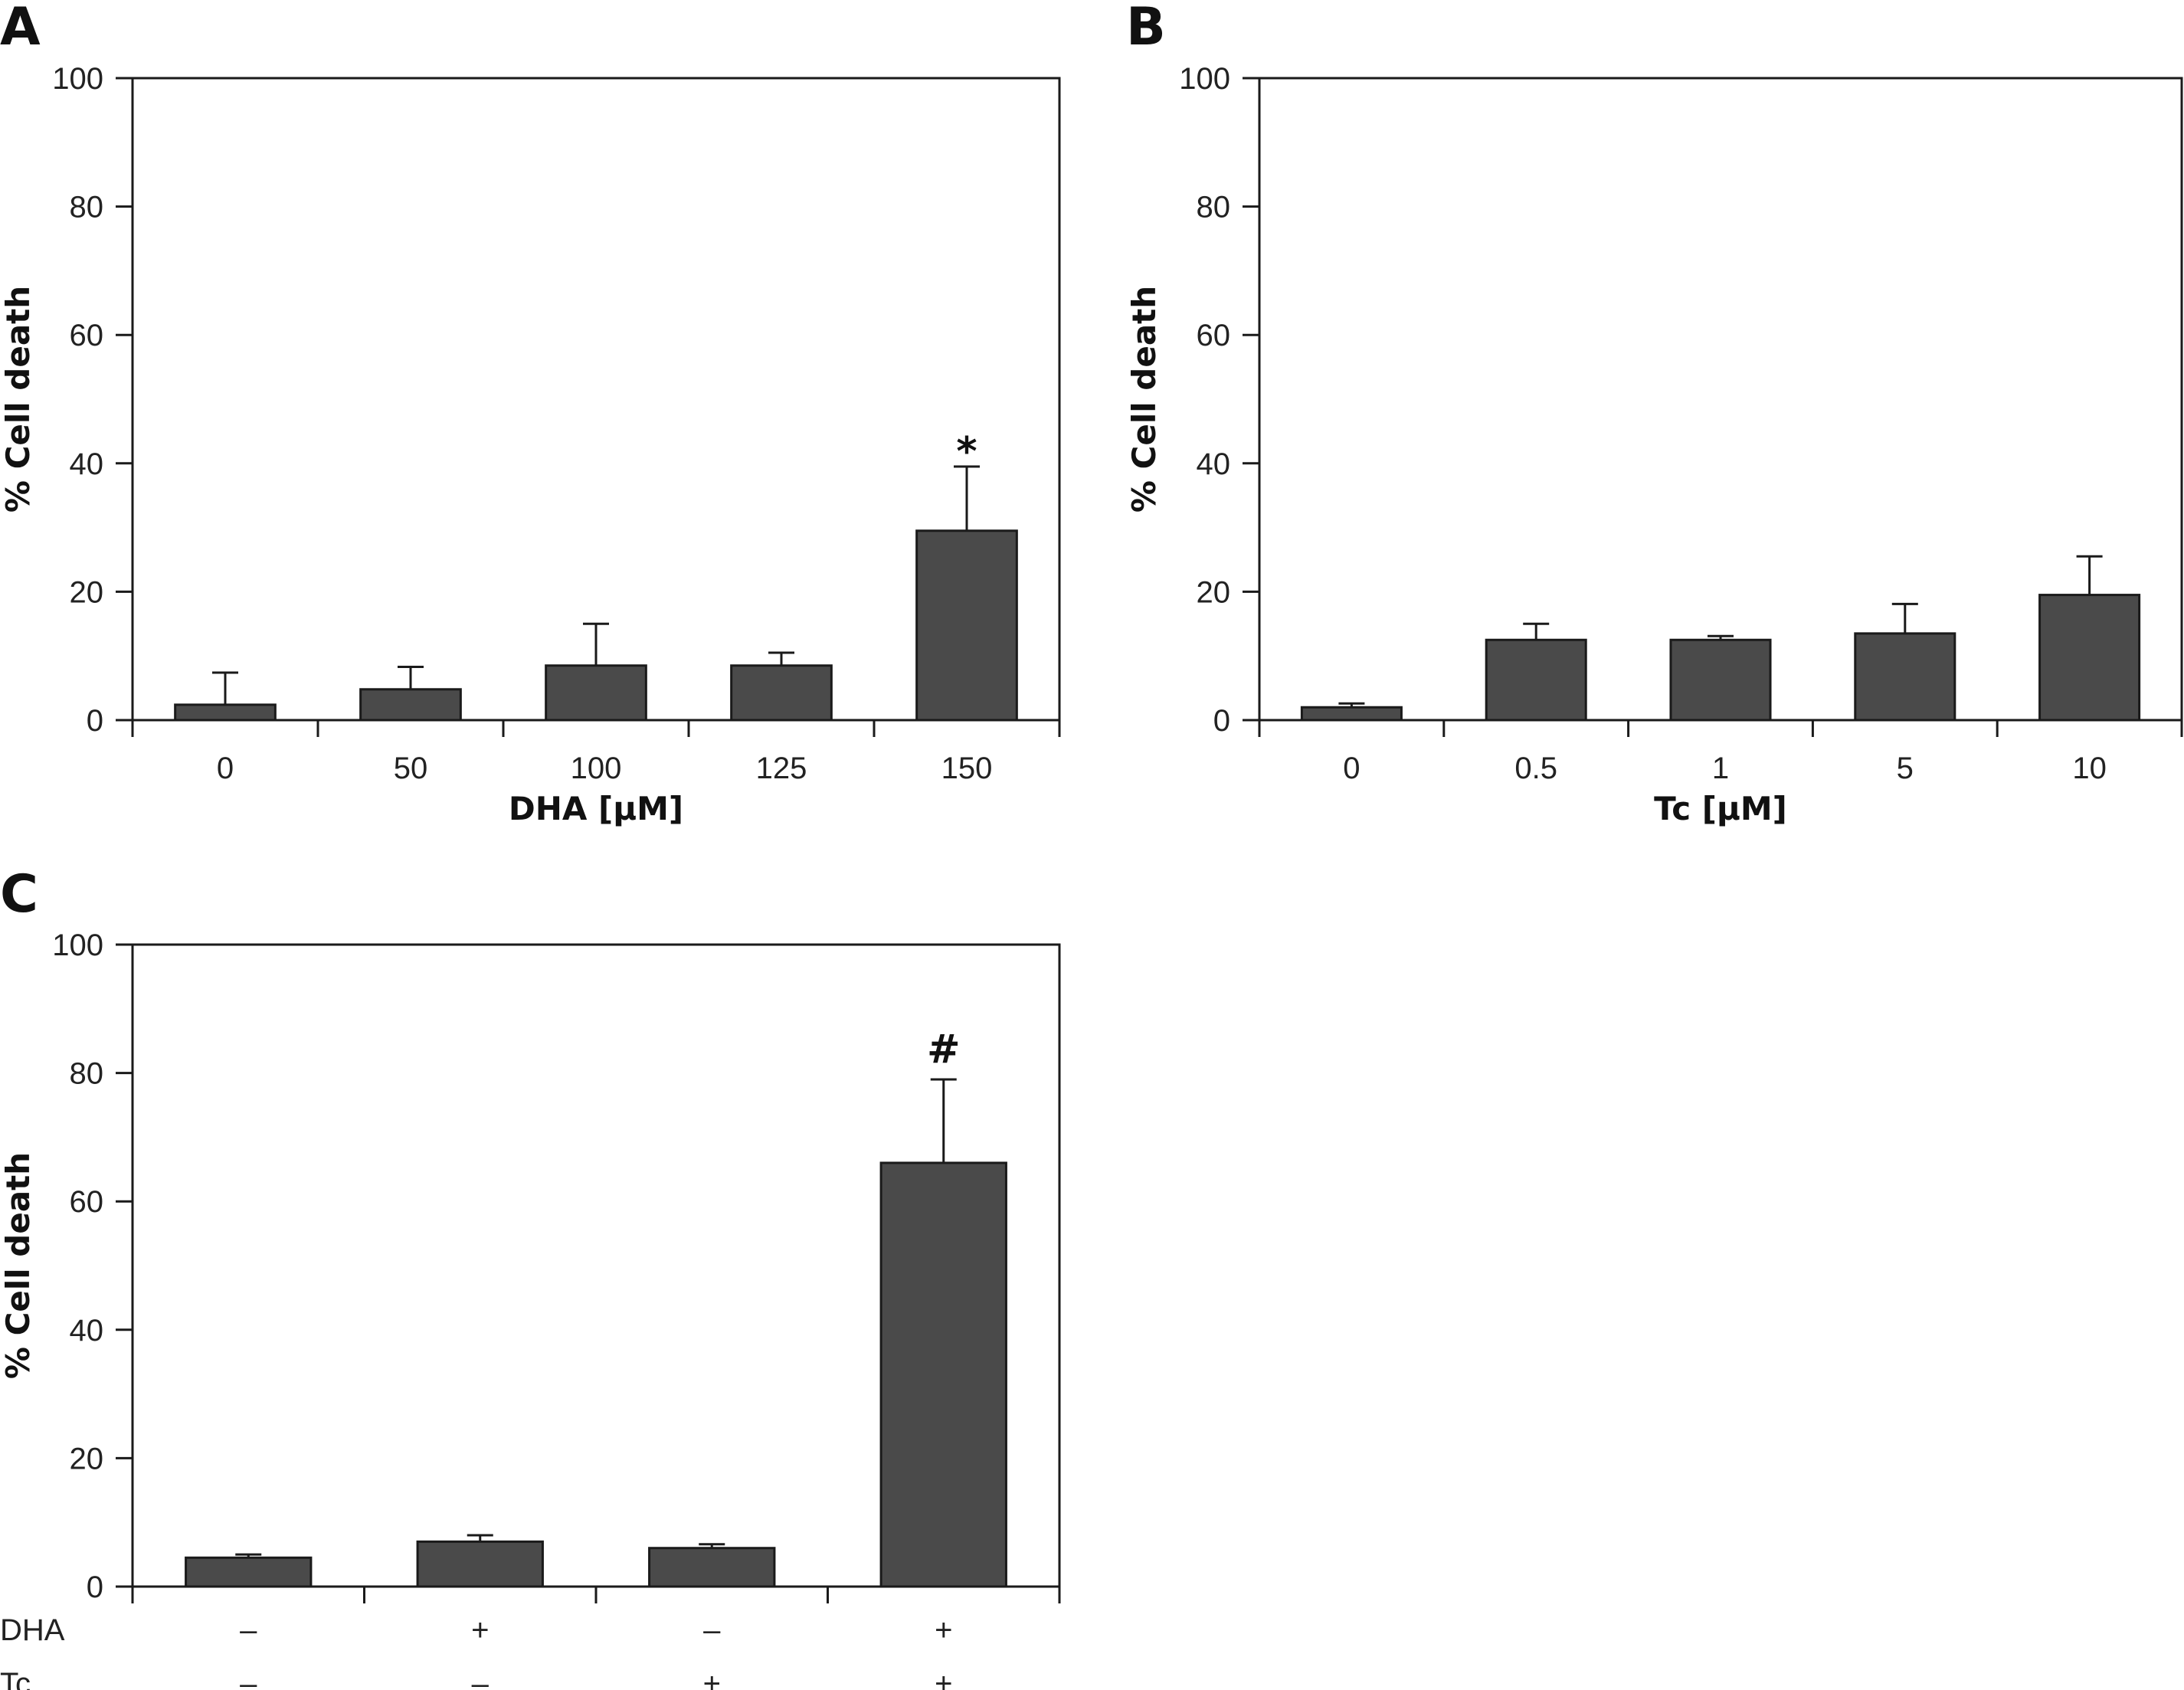 The image size is (2184, 1690). What do you see at coordinates (15, 1678) in the screenshot?
I see `treatment-row-label: Tc` at bounding box center [15, 1678].